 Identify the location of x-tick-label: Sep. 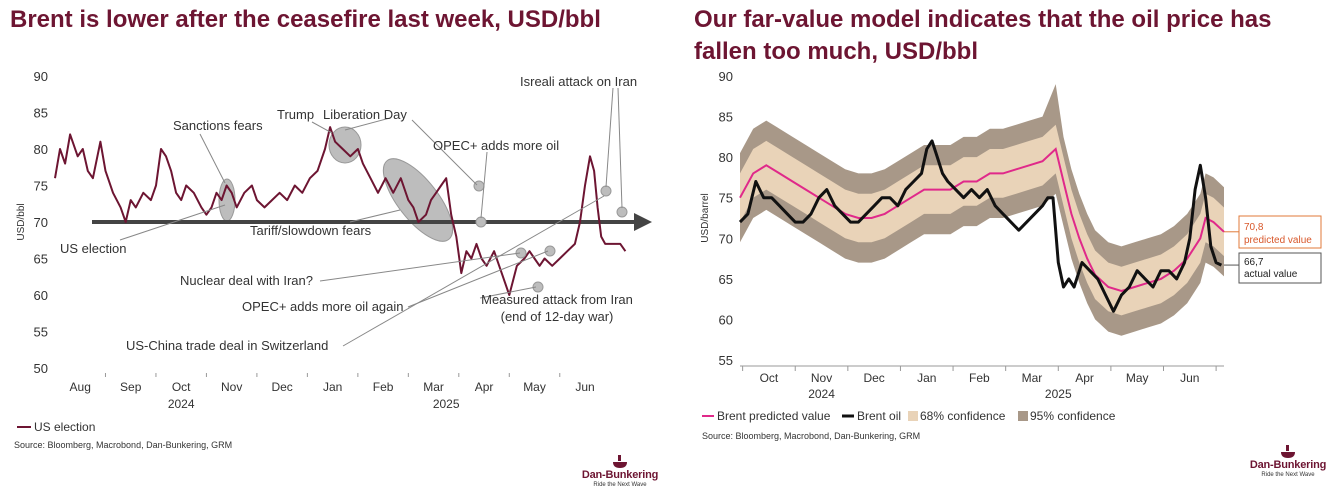
(131, 387).